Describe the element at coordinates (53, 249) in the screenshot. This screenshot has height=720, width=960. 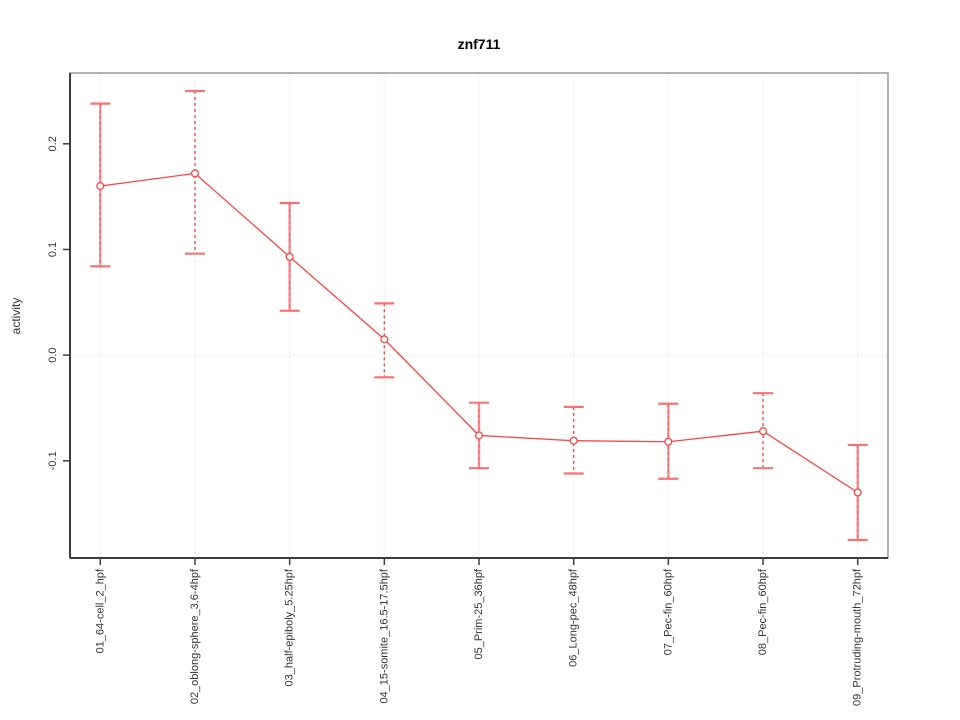
I see `y-tick-label: 0.1` at that location.